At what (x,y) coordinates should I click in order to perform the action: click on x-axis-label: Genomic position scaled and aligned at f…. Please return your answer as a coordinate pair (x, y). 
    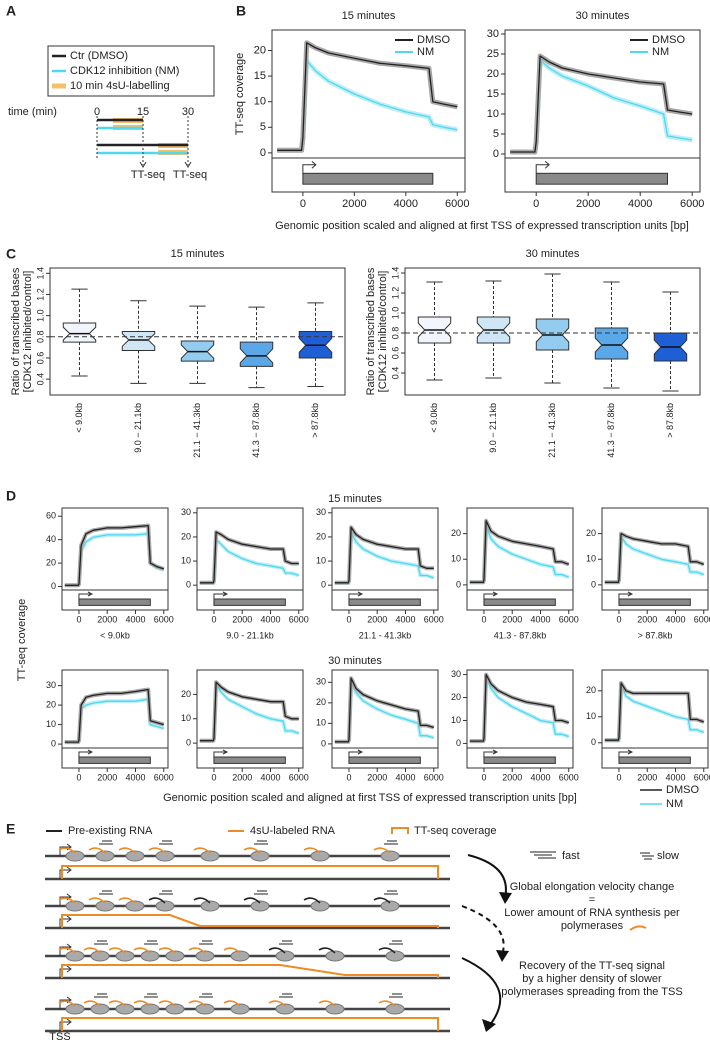
    Looking at the image, I should click on (482, 226).